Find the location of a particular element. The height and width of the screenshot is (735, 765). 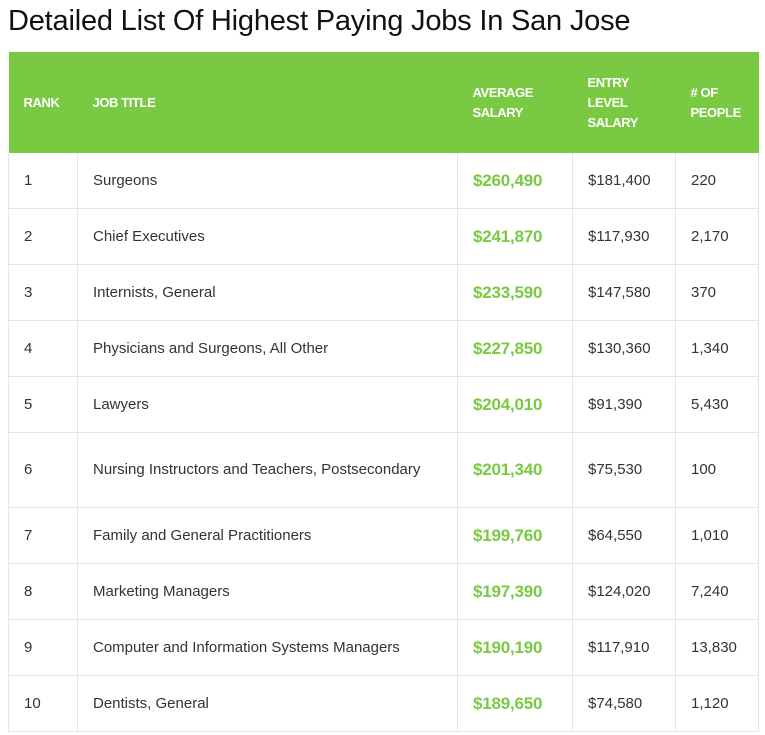

num-people-cell: 220 is located at coordinates (717, 181).